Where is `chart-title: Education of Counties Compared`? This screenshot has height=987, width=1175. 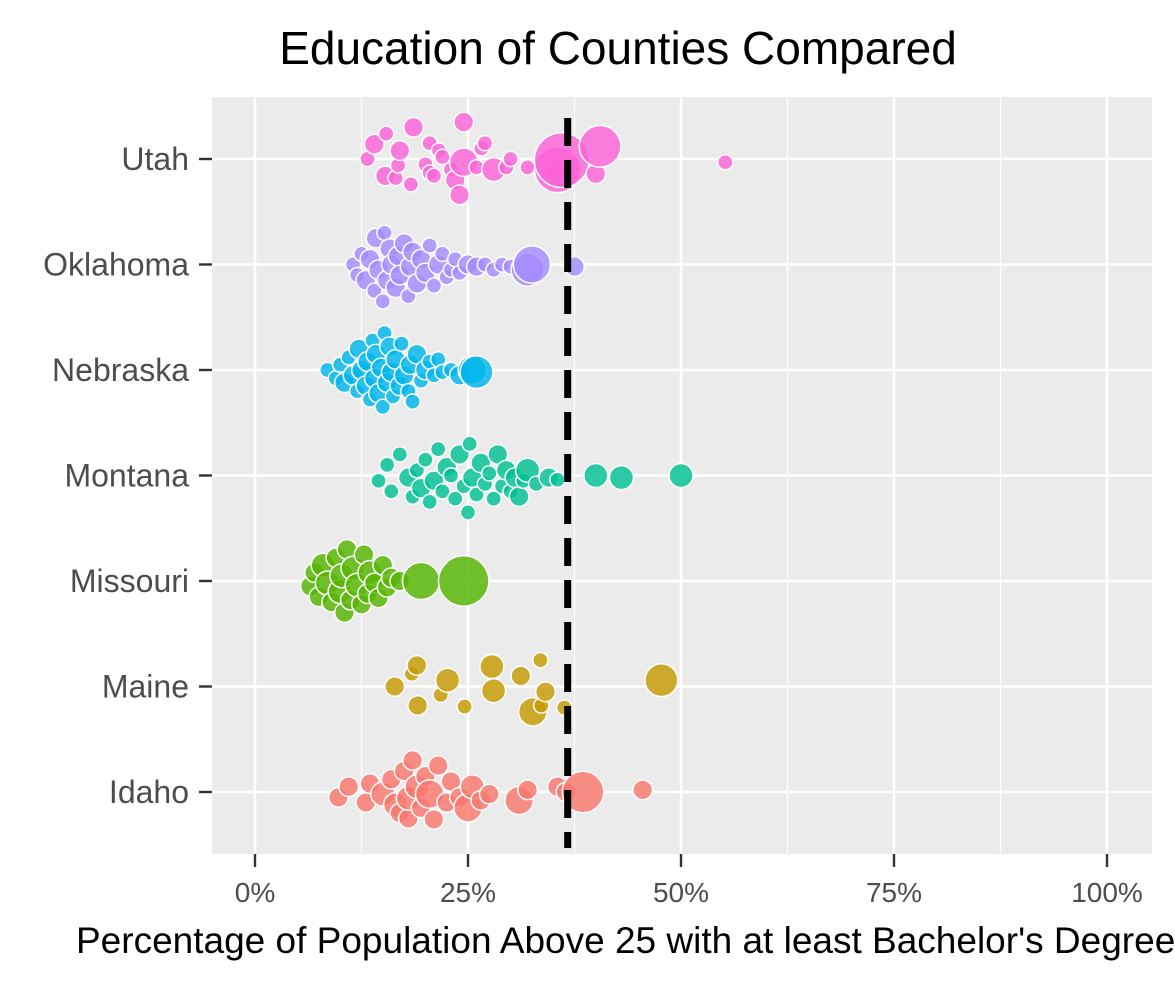
chart-title: Education of Counties Compared is located at coordinates (618, 48).